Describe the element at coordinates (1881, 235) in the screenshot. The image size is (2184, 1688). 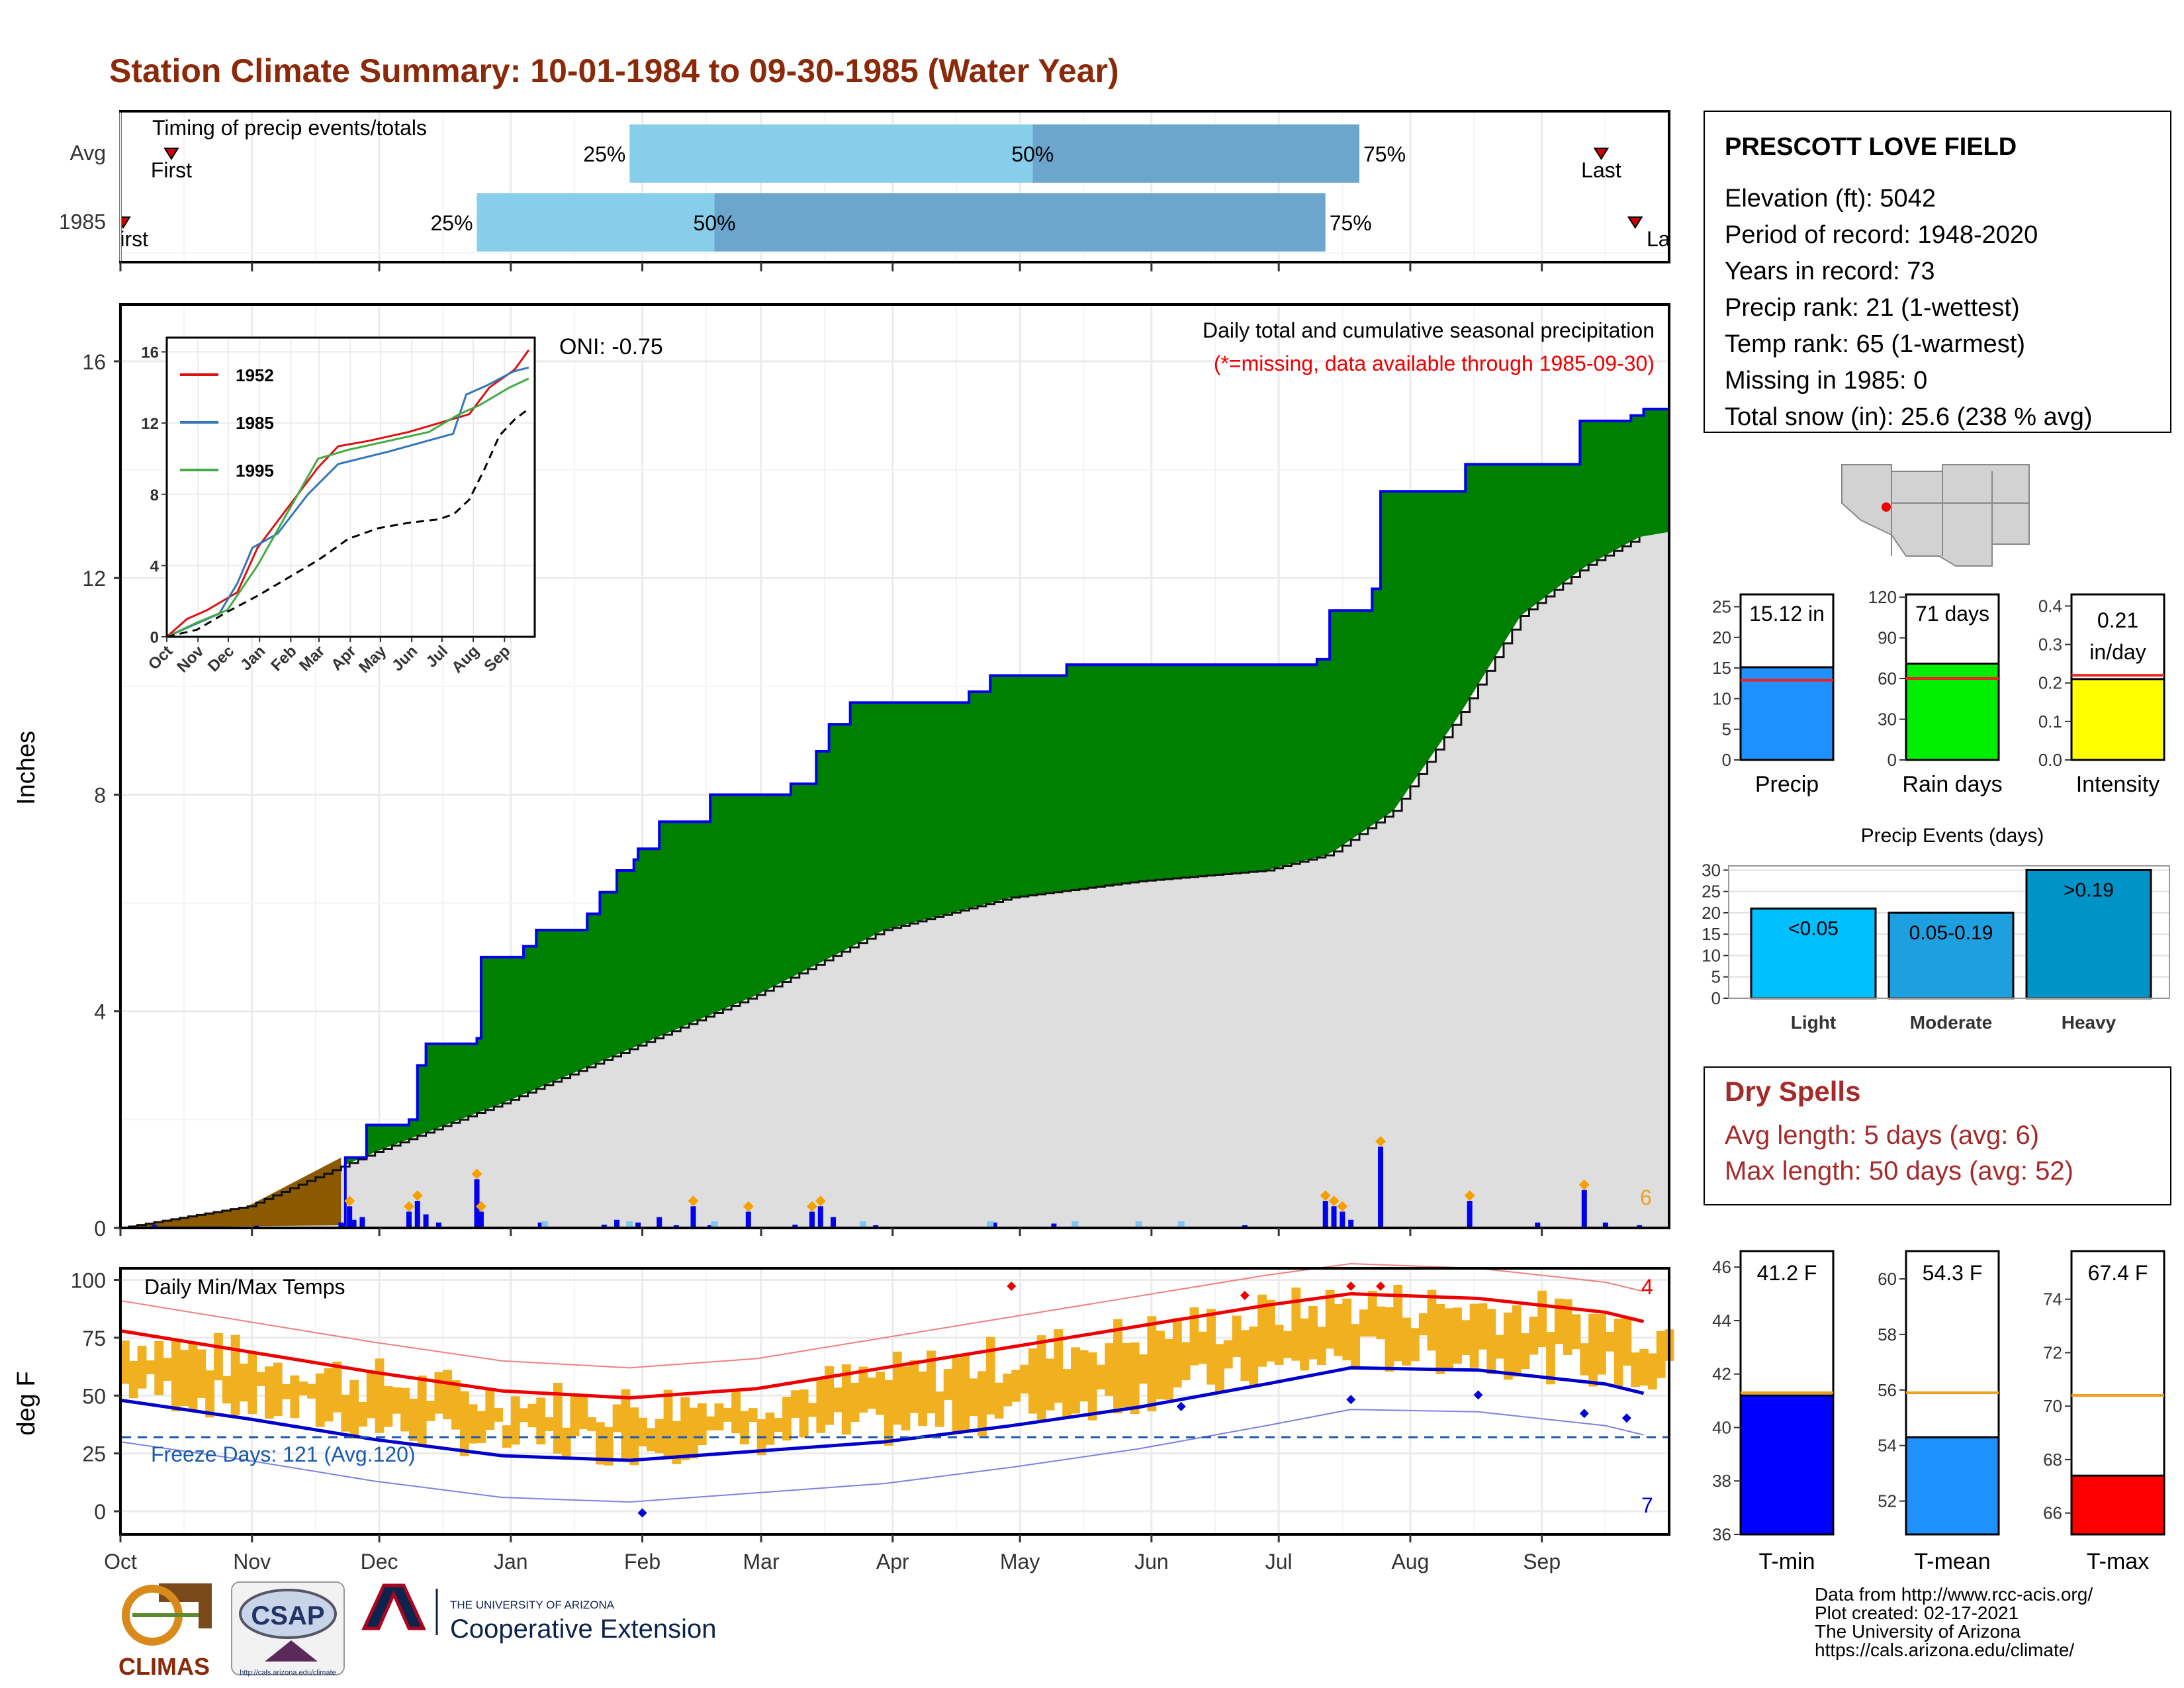
I see `station-period: Period of record: 1948-2020` at that location.